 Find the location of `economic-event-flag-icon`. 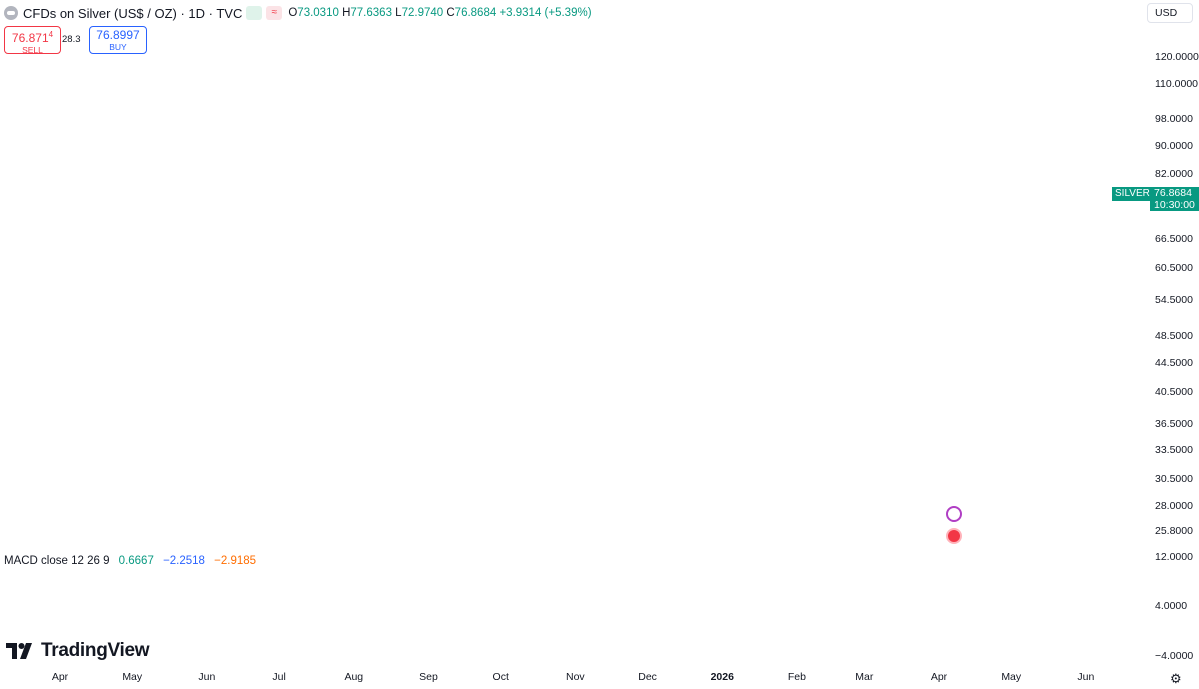

economic-event-flag-icon is located at coordinates (954, 536).